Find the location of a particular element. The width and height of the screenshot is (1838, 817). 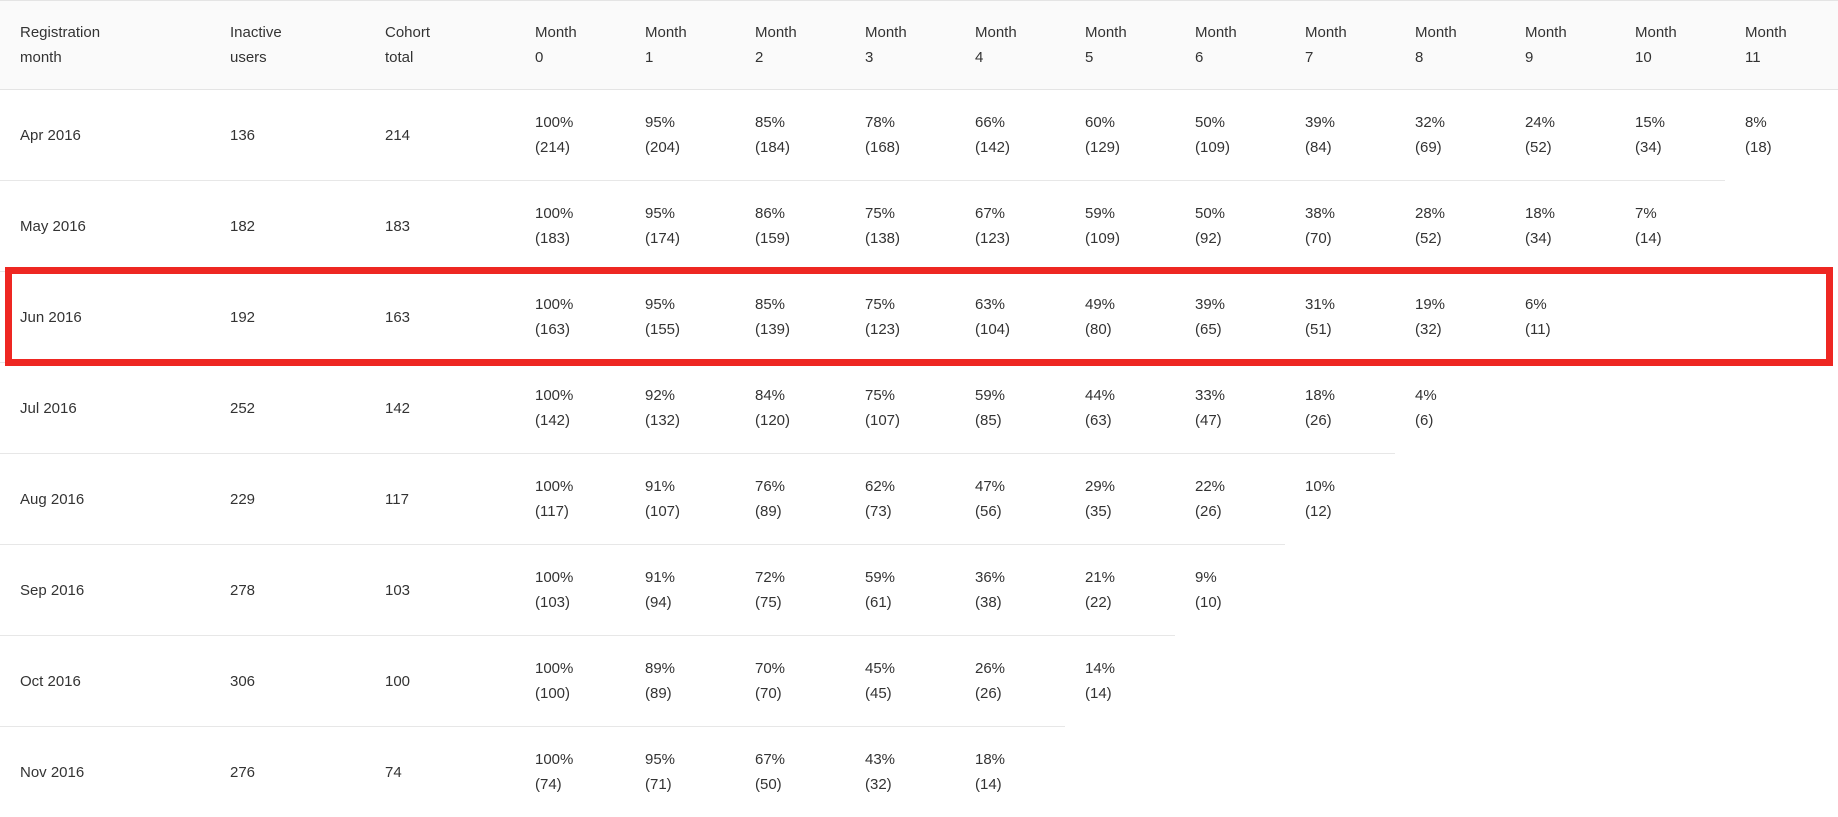

retention-cell: 44% (63) is located at coordinates (1120, 408).